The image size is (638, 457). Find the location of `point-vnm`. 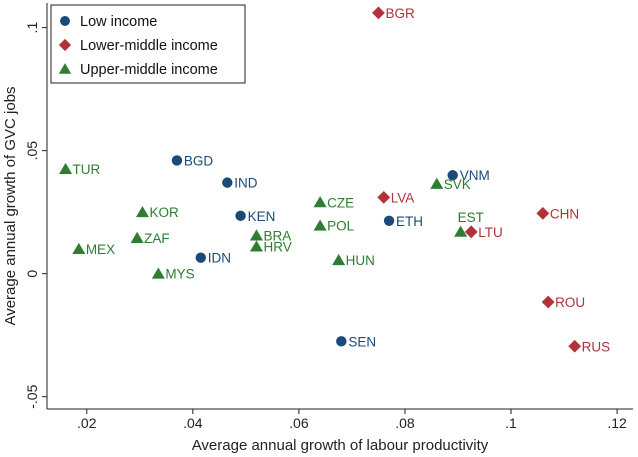

point-vnm is located at coordinates (452, 175).